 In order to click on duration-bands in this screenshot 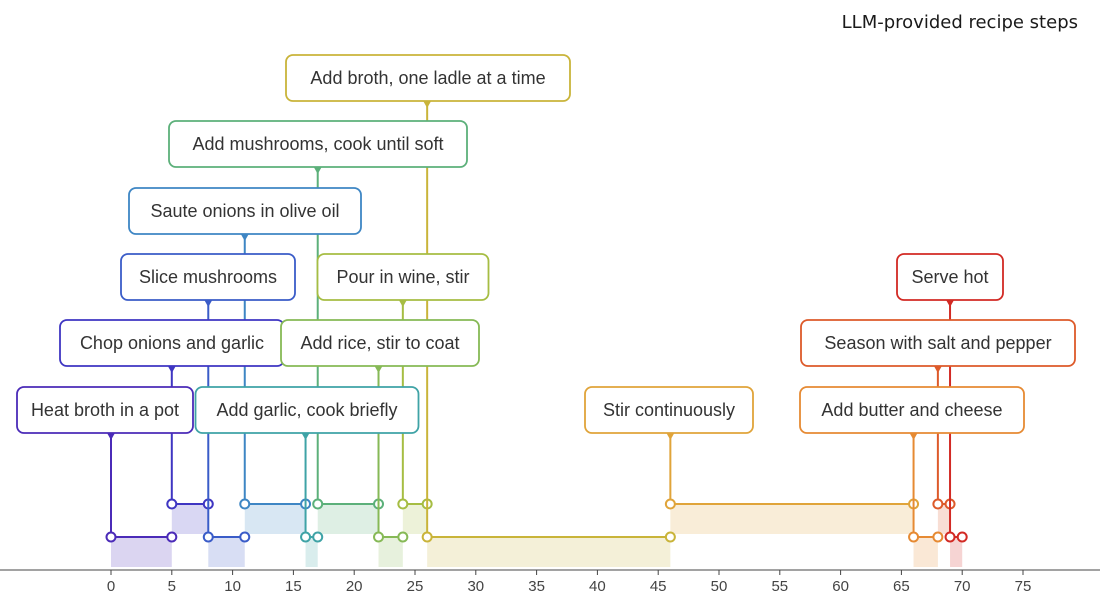, I will do `click(537, 535)`.